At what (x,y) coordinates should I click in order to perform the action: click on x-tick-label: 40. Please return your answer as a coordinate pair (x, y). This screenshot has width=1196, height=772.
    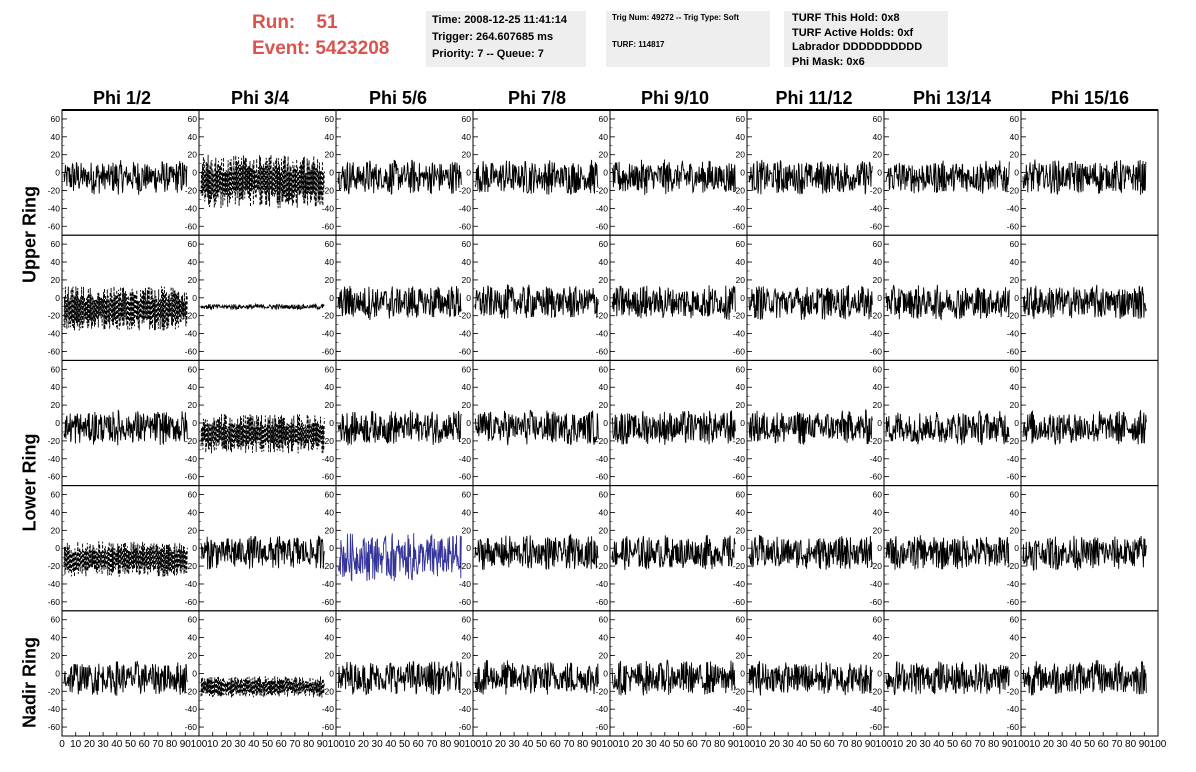
    Looking at the image, I should click on (939, 744).